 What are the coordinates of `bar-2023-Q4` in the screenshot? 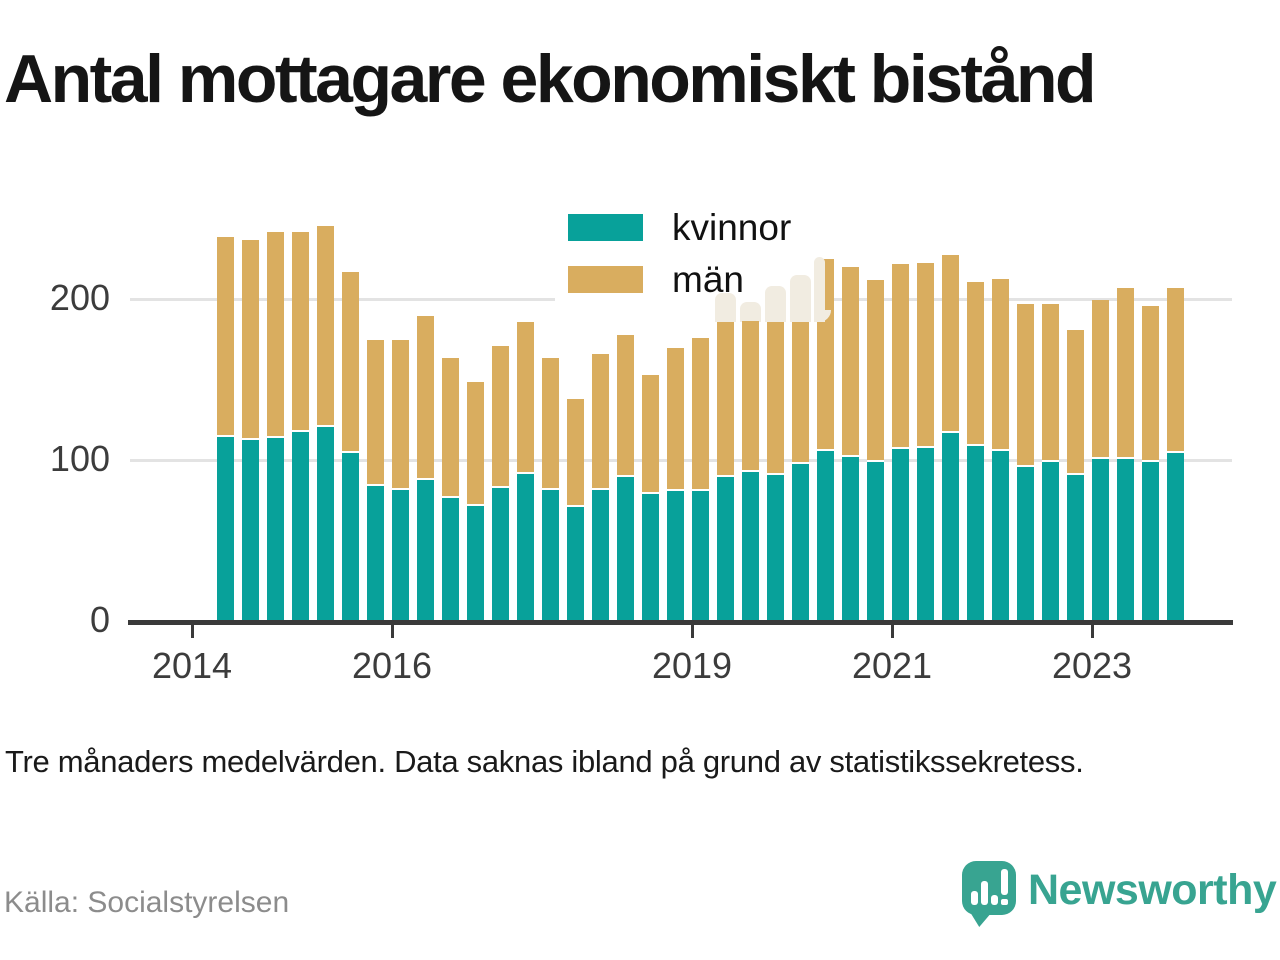 It's located at (1175, 454).